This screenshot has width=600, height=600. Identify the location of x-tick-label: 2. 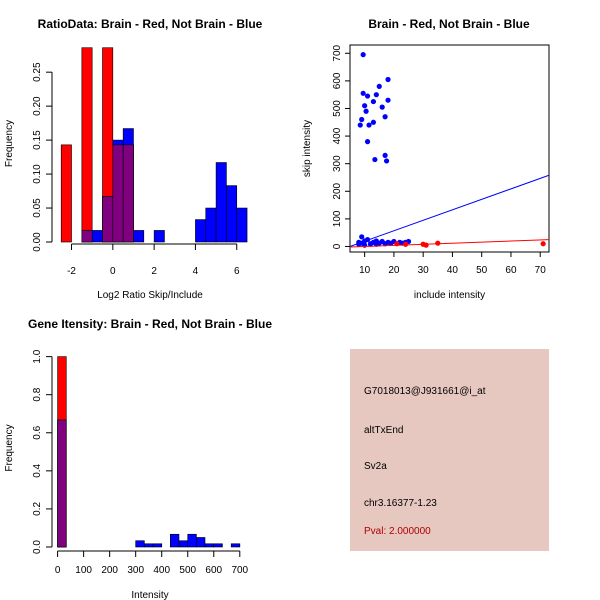
(154, 271).